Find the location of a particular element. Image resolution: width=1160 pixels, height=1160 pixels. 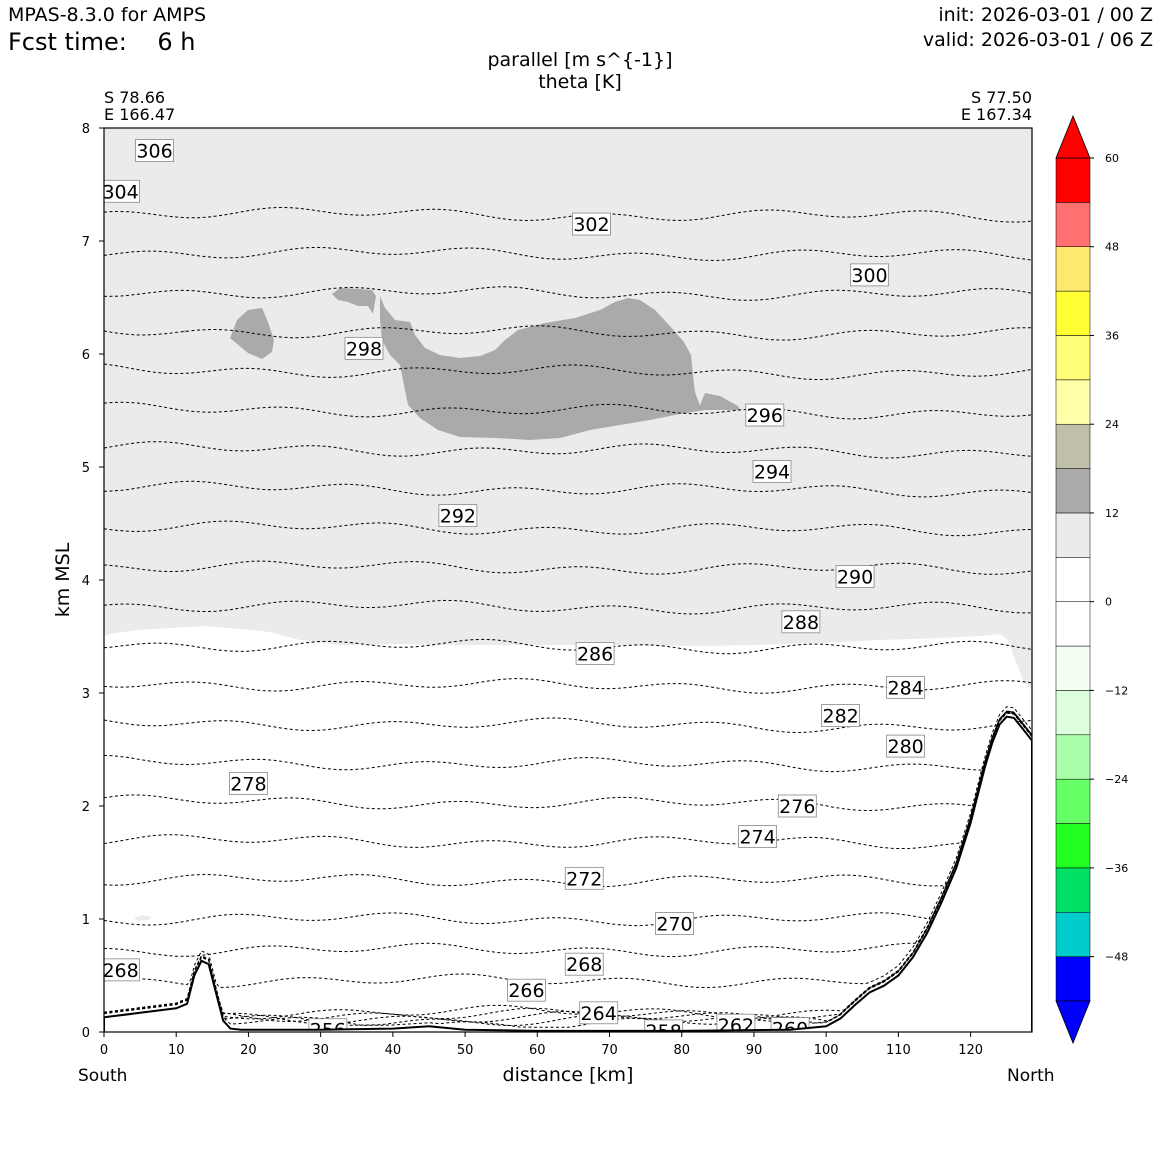

contour-label: 296 is located at coordinates (765, 415).